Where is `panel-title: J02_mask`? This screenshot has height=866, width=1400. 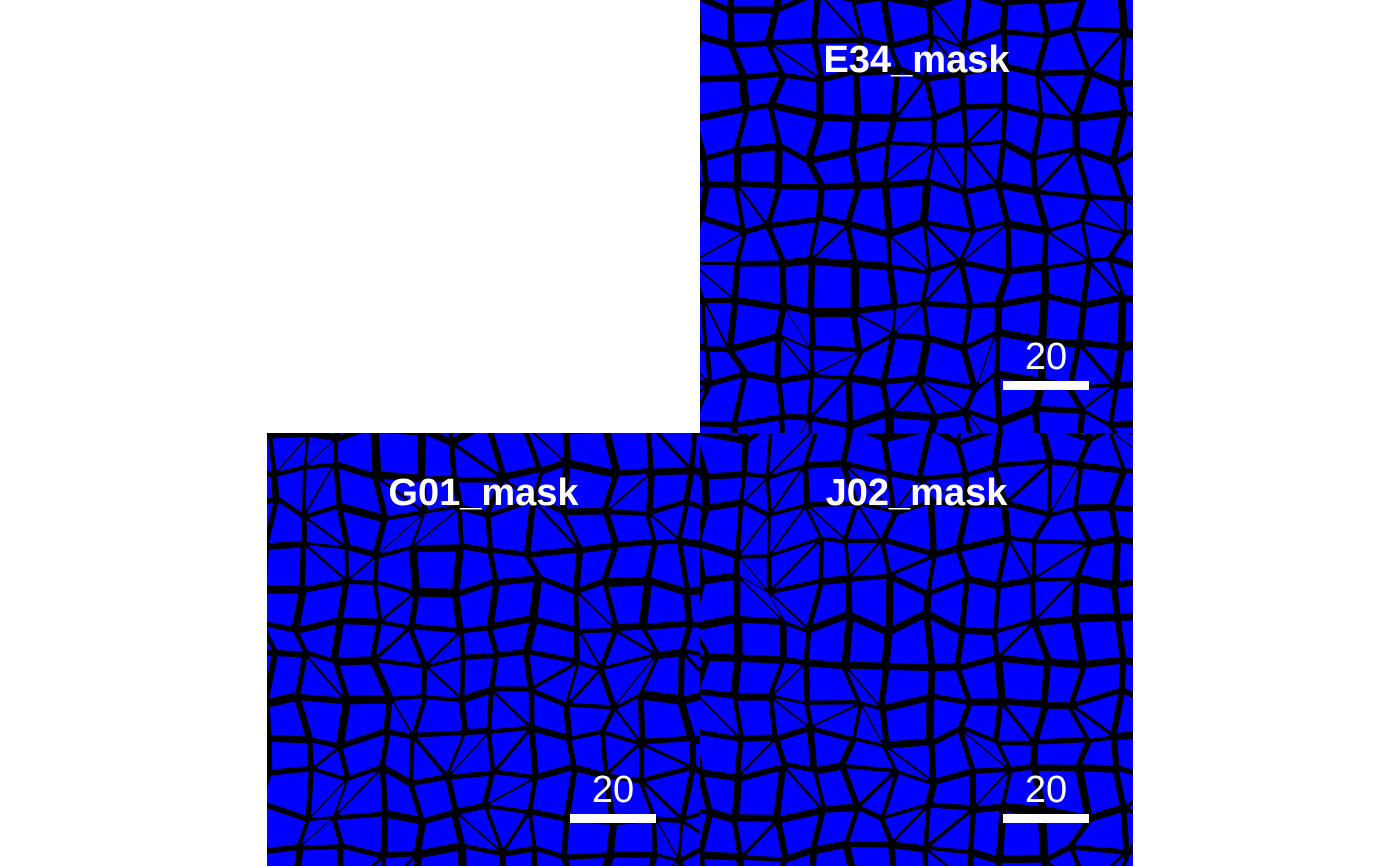
panel-title: J02_mask is located at coordinates (916, 493).